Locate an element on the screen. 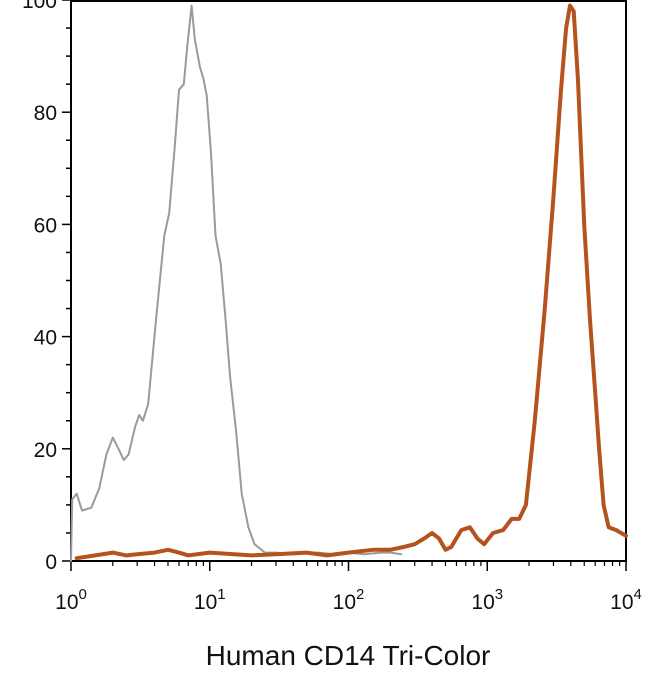 This screenshot has width=650, height=674. y-tick-label: 20 is located at coordinates (45, 450).